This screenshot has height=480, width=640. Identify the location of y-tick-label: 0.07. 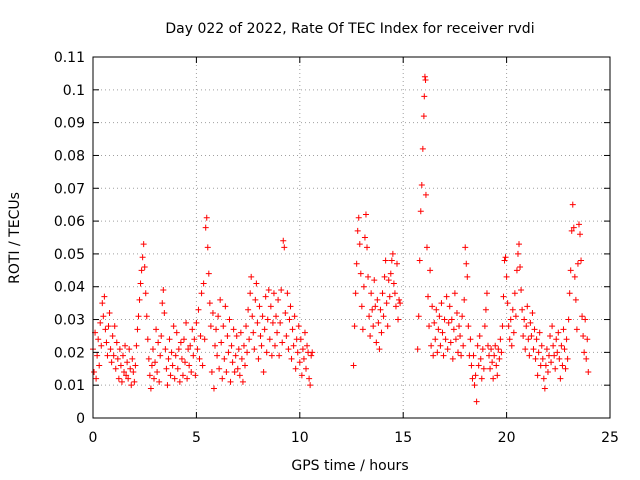
(69, 189).